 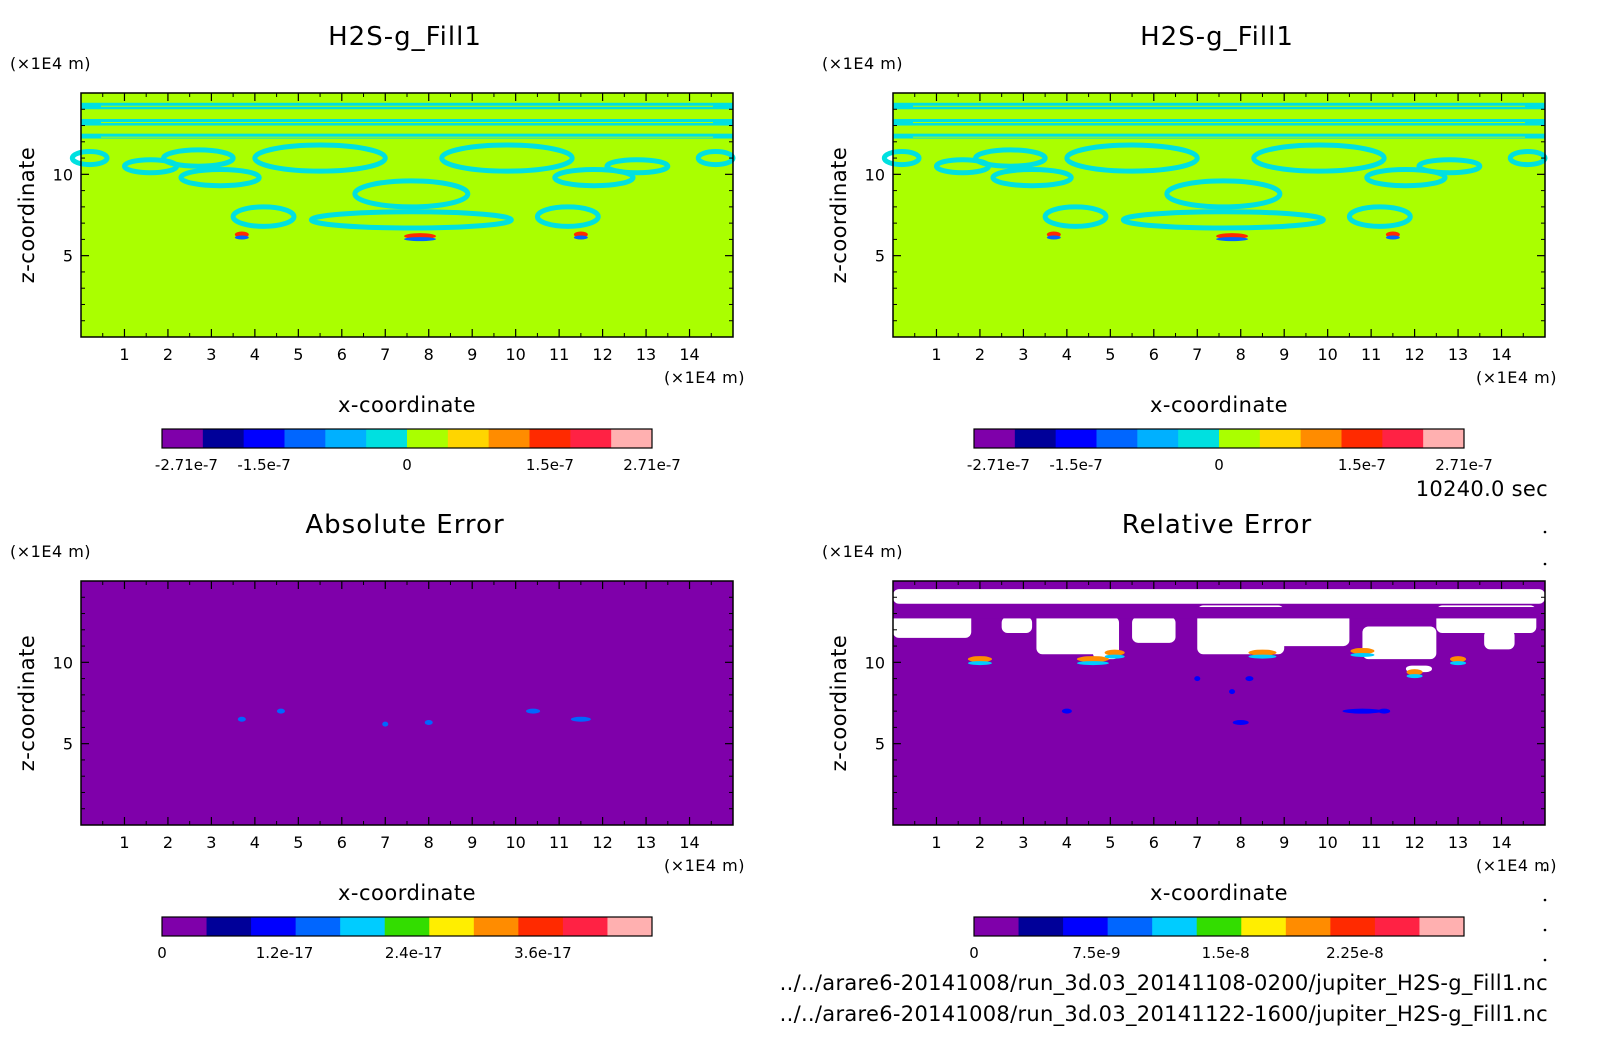 I want to click on contour-band-inner, so click(x=1219, y=106).